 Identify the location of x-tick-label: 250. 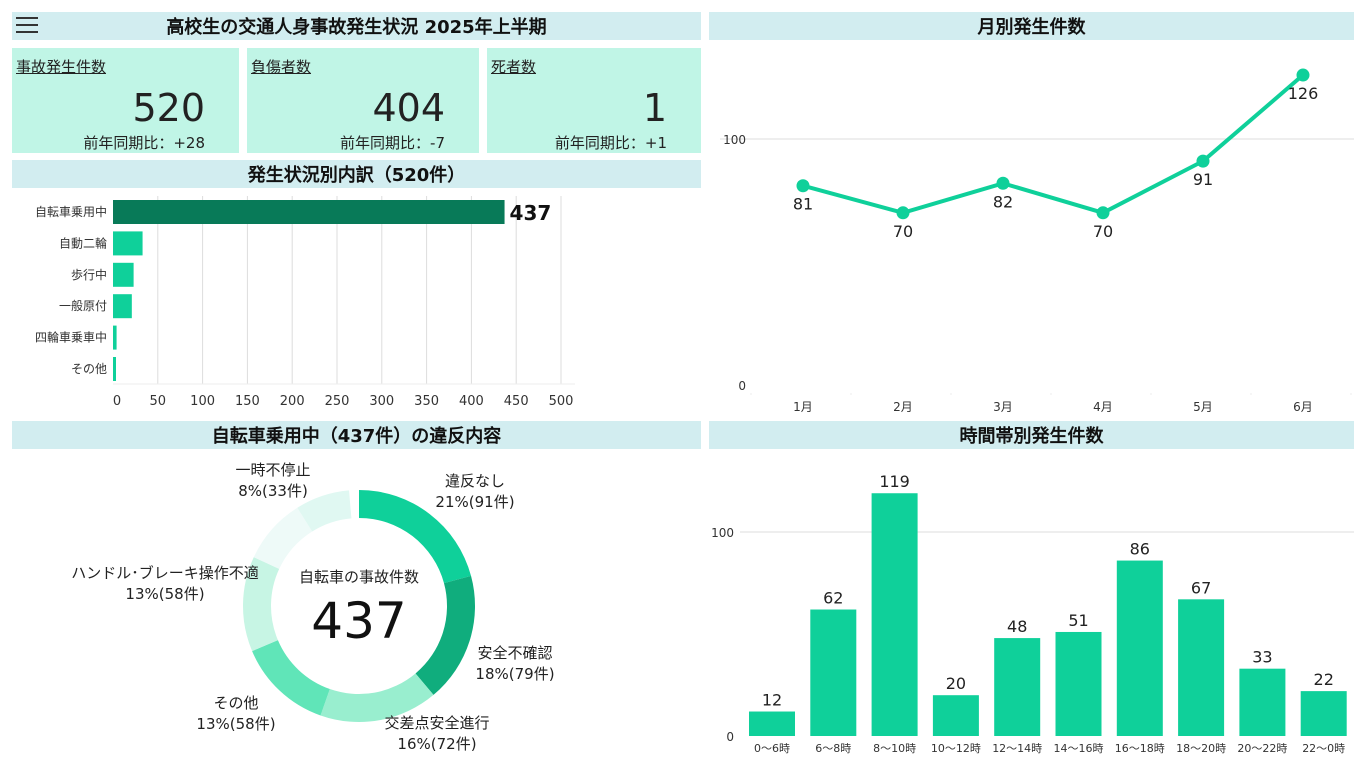
(337, 401).